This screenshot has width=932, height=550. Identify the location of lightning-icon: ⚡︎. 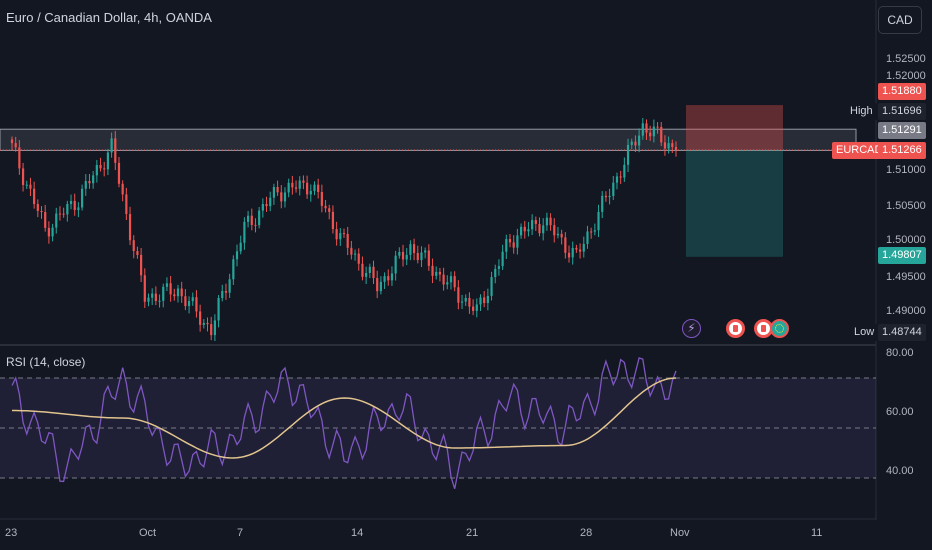
(691, 328).